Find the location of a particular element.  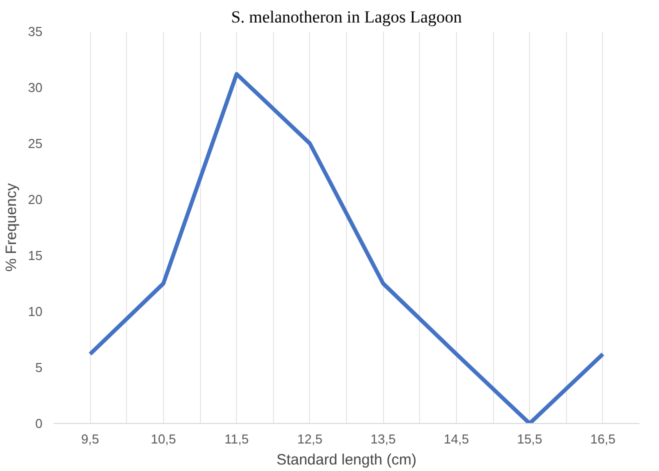

x-axis-title: Standard length (cm) is located at coordinates (346, 460).